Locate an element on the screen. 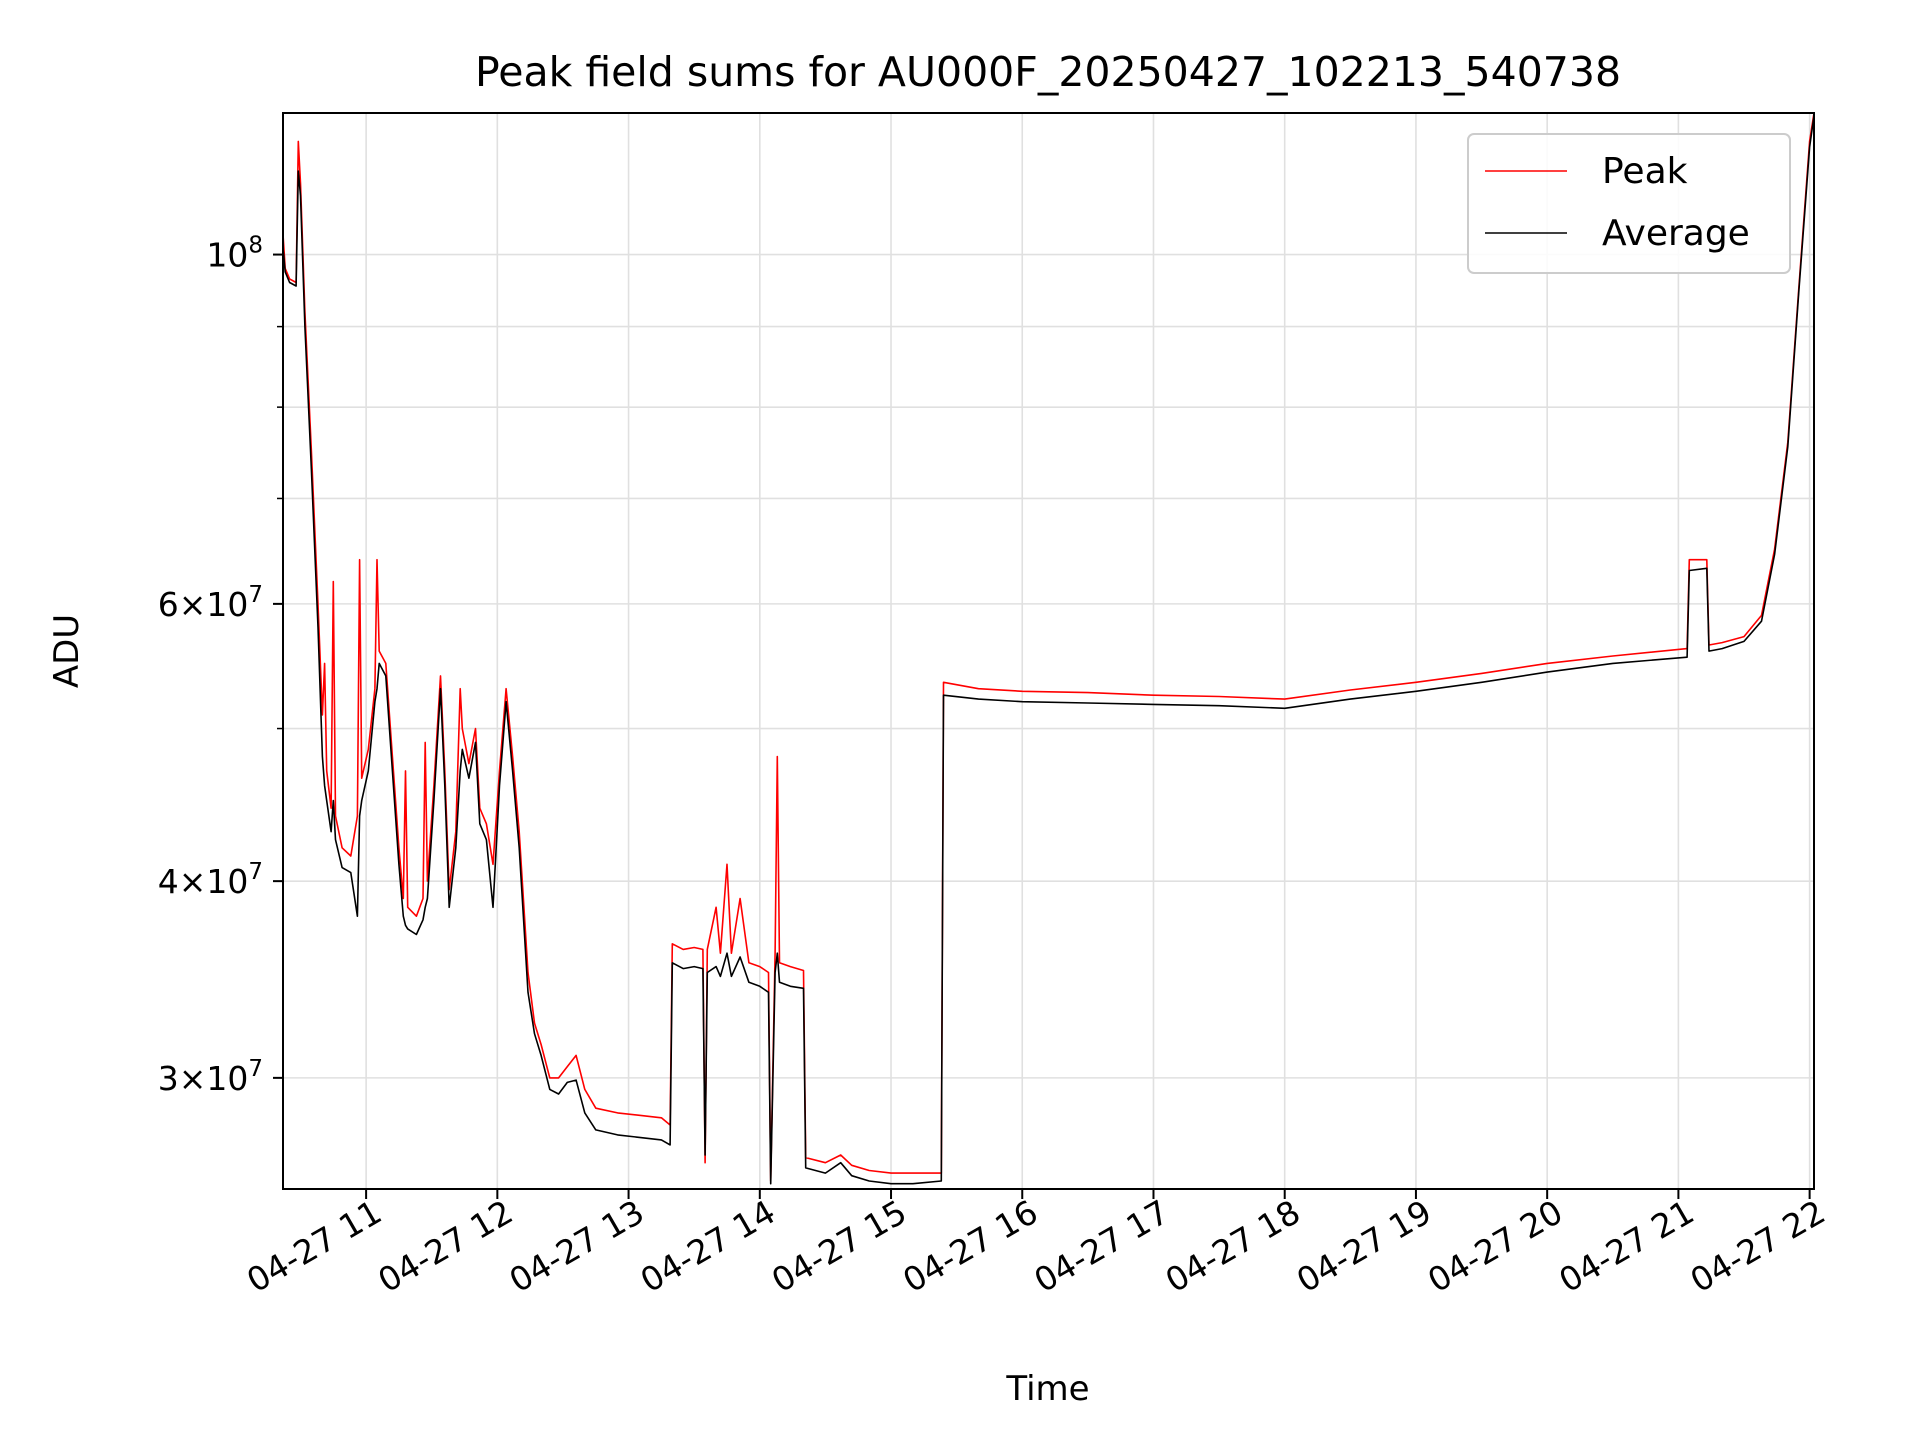 The image size is (1920, 1440). y-tick-label-base: 3×10 is located at coordinates (203, 1078).